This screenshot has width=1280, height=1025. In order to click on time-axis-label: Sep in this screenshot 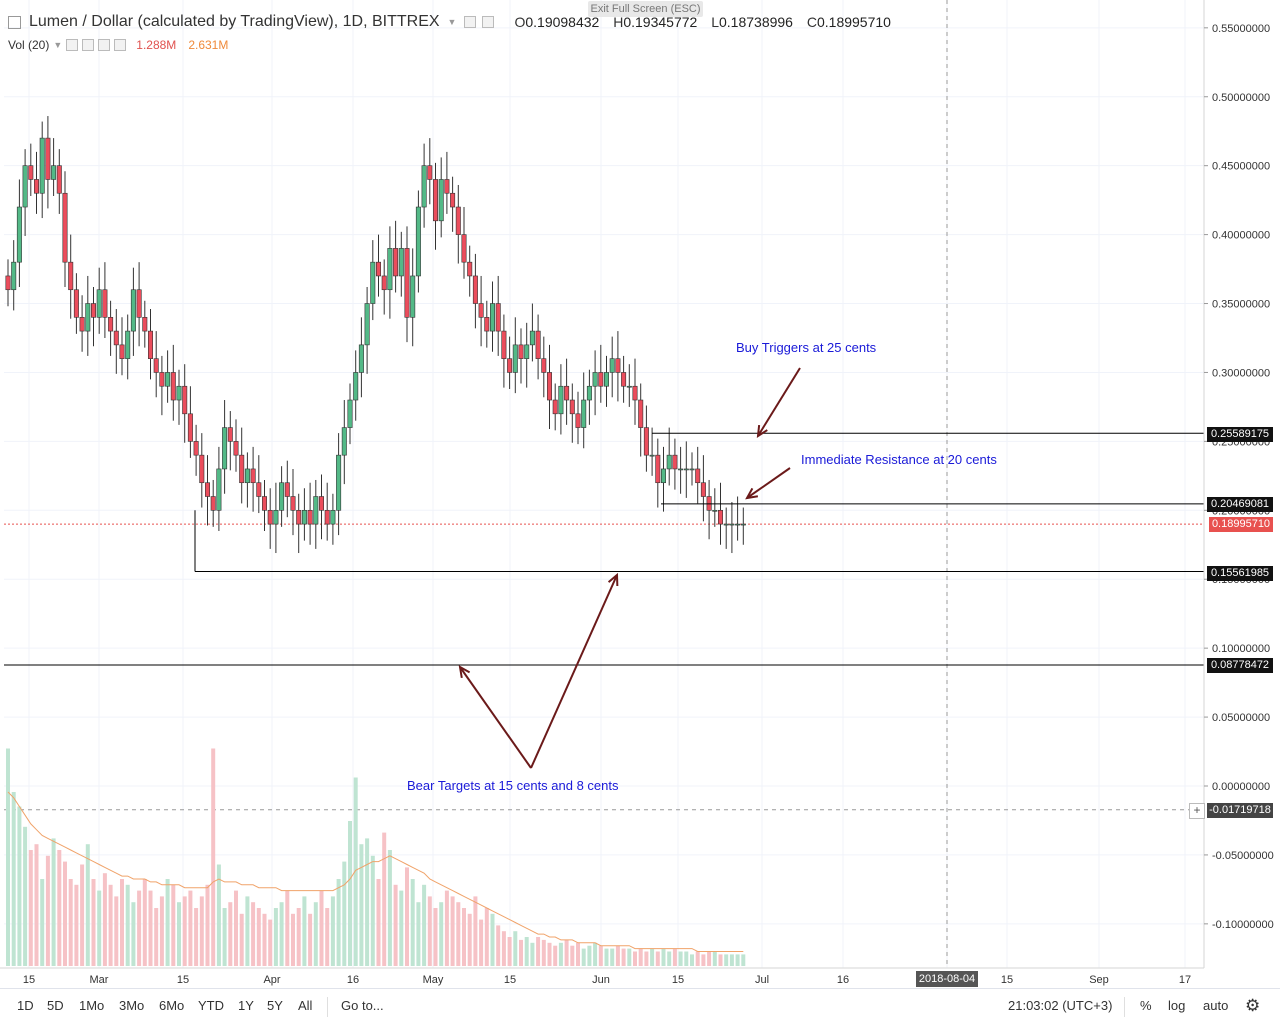, I will do `click(1099, 980)`.